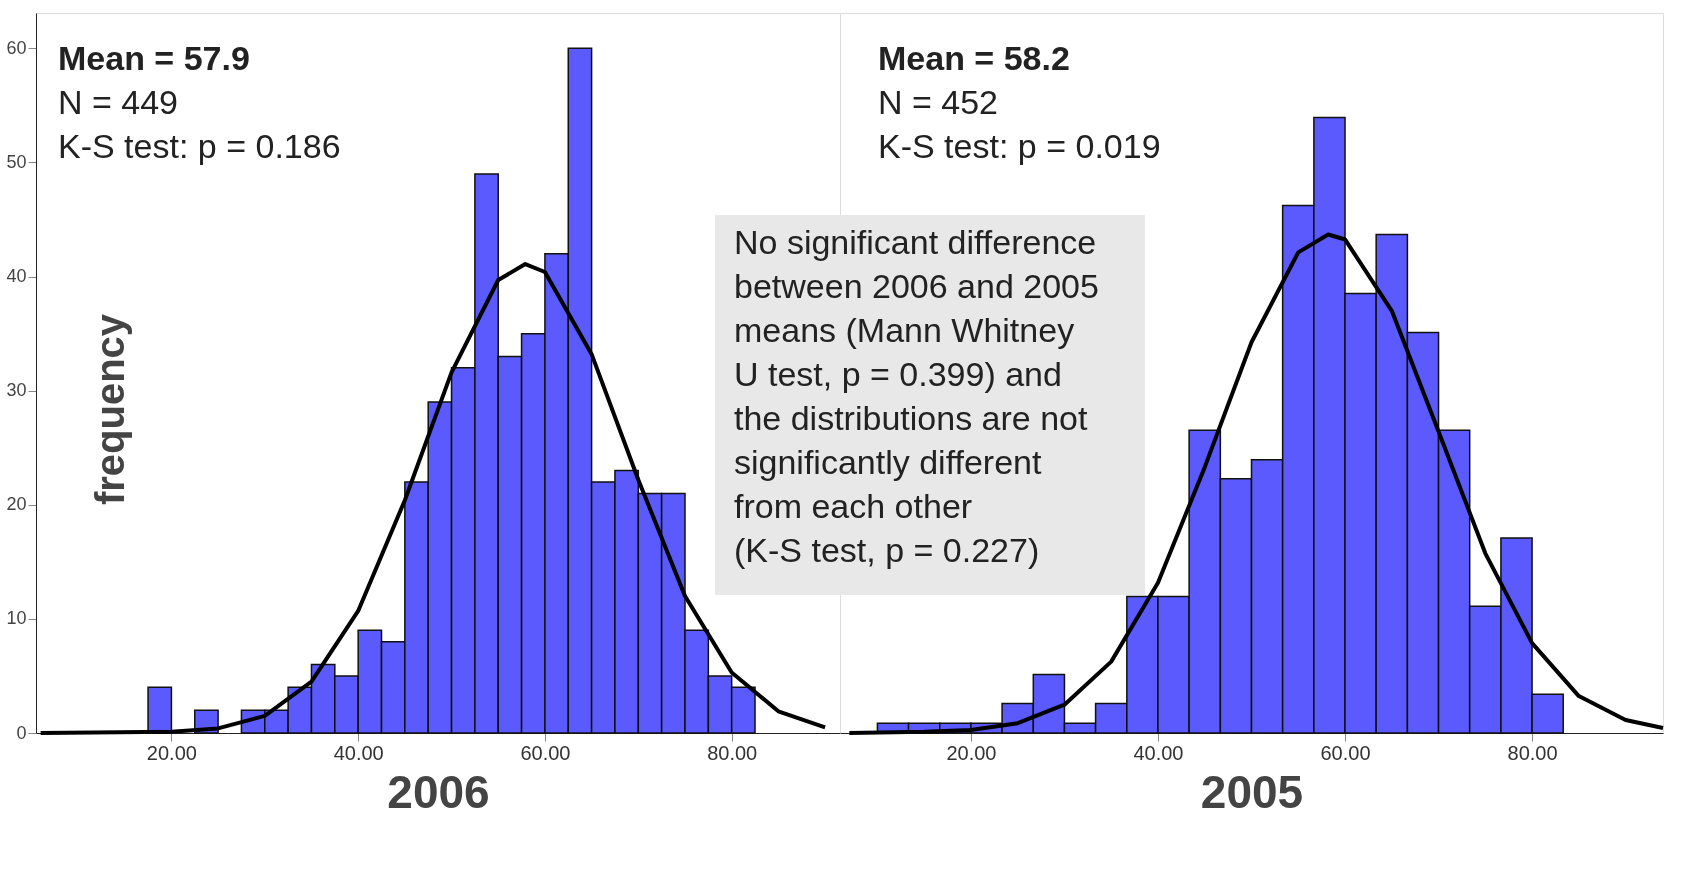 This screenshot has height=874, width=1704. Describe the element at coordinates (154, 58) in the screenshot. I see `annotation: Mean = 57.9` at that location.